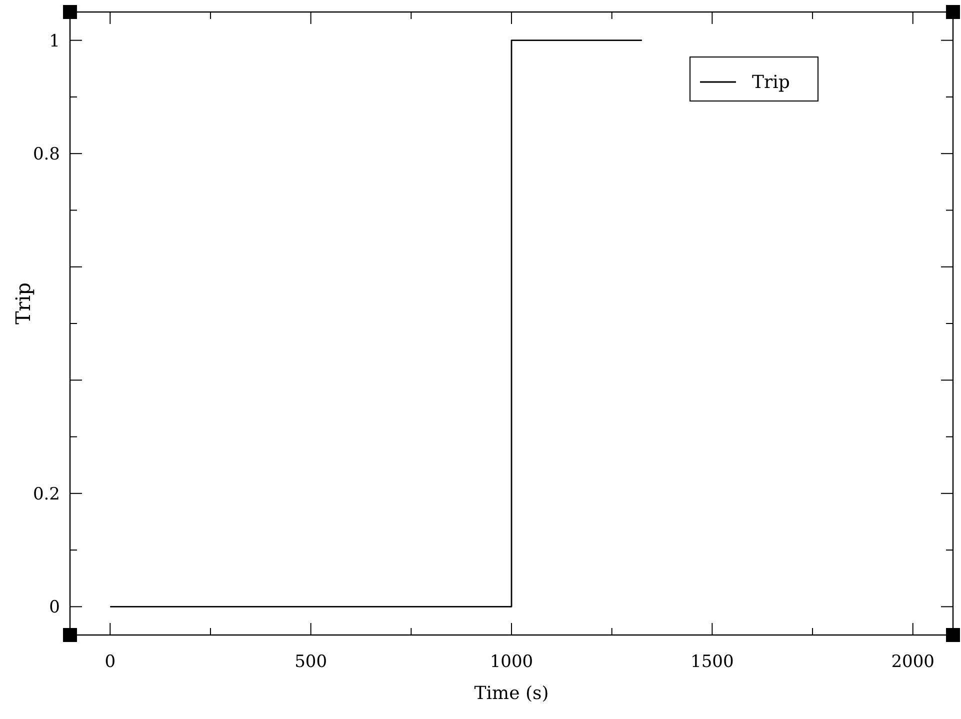  What do you see at coordinates (712, 662) in the screenshot?
I see `x-tick-label: 1500` at bounding box center [712, 662].